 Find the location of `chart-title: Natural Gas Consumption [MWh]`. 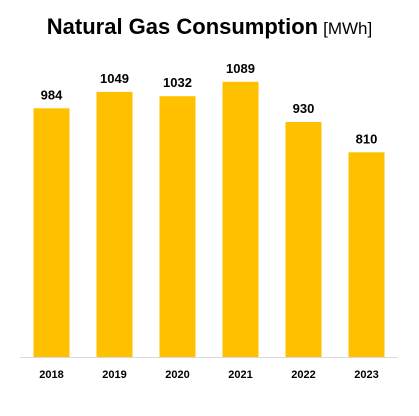

chart-title: Natural Gas Consumption [MWh] is located at coordinates (209, 27).